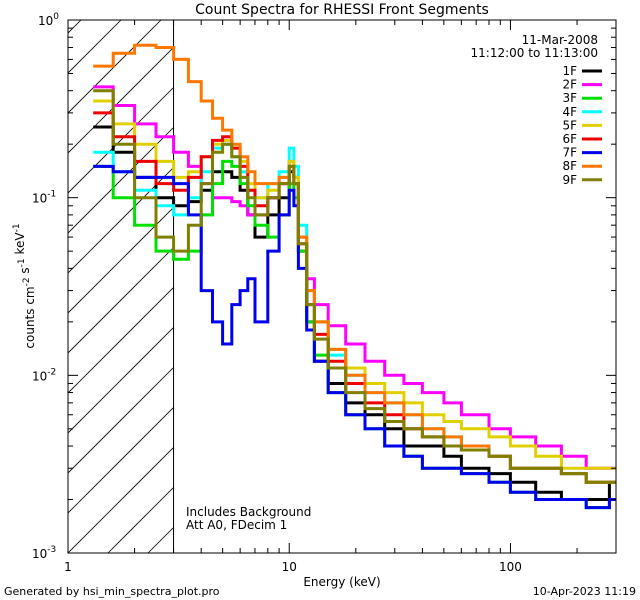 The width and height of the screenshot is (640, 600). Describe the element at coordinates (569, 125) in the screenshot. I see `legend-label-5f: 5F` at that location.